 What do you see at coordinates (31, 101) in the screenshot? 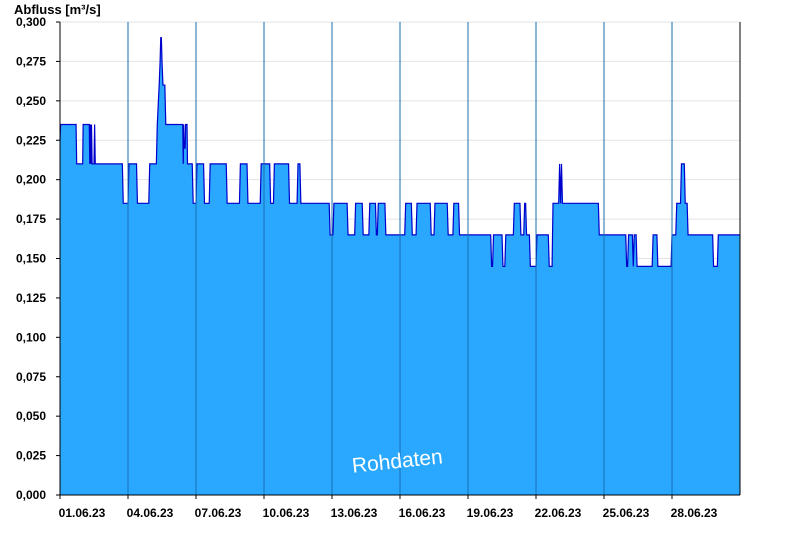
I see `y-tick-label: 0,250` at bounding box center [31, 101].